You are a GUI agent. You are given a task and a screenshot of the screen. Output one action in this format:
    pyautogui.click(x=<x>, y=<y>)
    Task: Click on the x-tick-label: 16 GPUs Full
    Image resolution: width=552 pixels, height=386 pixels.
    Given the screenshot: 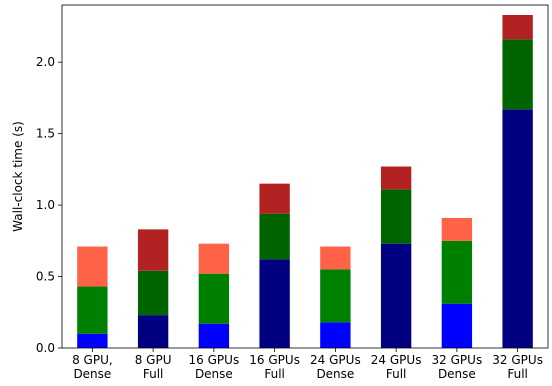 What is the action you would take?
    pyautogui.click(x=274, y=367)
    